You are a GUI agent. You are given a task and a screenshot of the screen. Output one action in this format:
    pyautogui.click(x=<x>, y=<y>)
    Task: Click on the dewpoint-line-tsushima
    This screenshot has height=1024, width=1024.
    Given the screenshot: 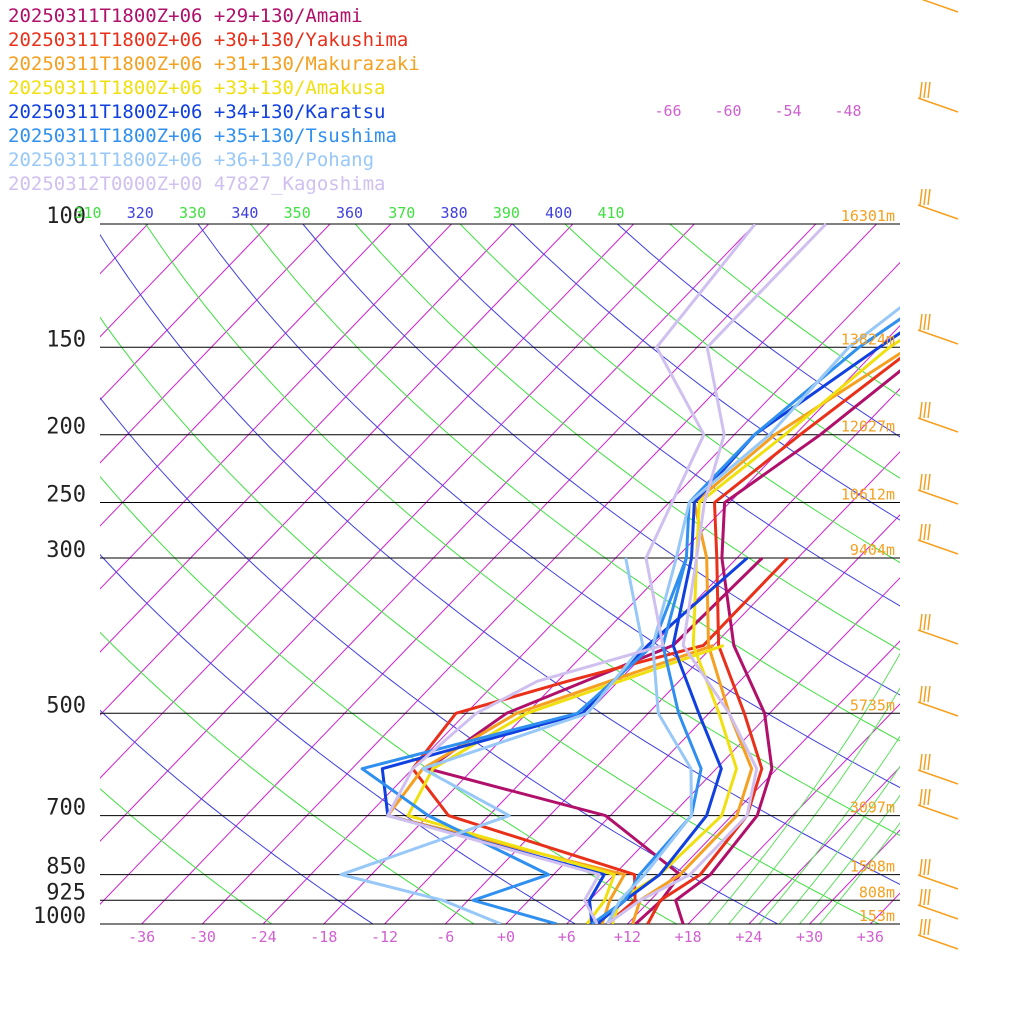 What is the action you would take?
    pyautogui.click(x=524, y=740)
    